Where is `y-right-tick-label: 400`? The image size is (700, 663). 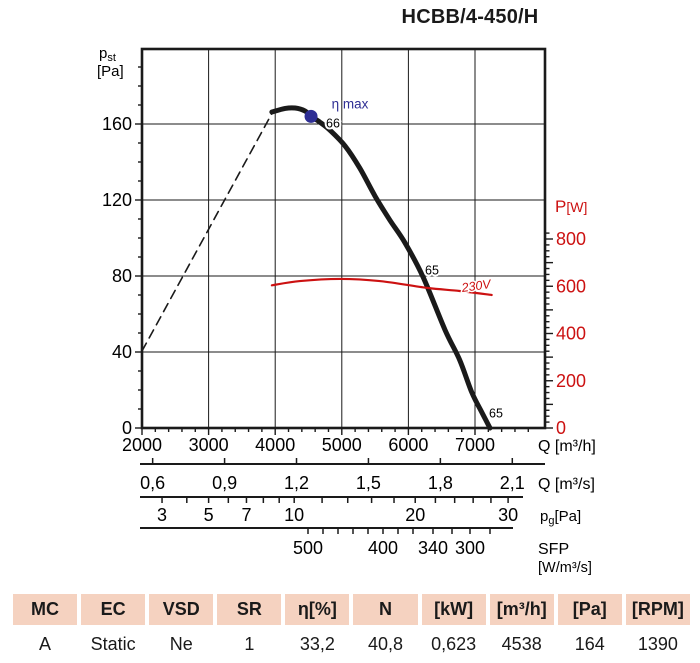 y-right-tick-label: 400 is located at coordinates (571, 334).